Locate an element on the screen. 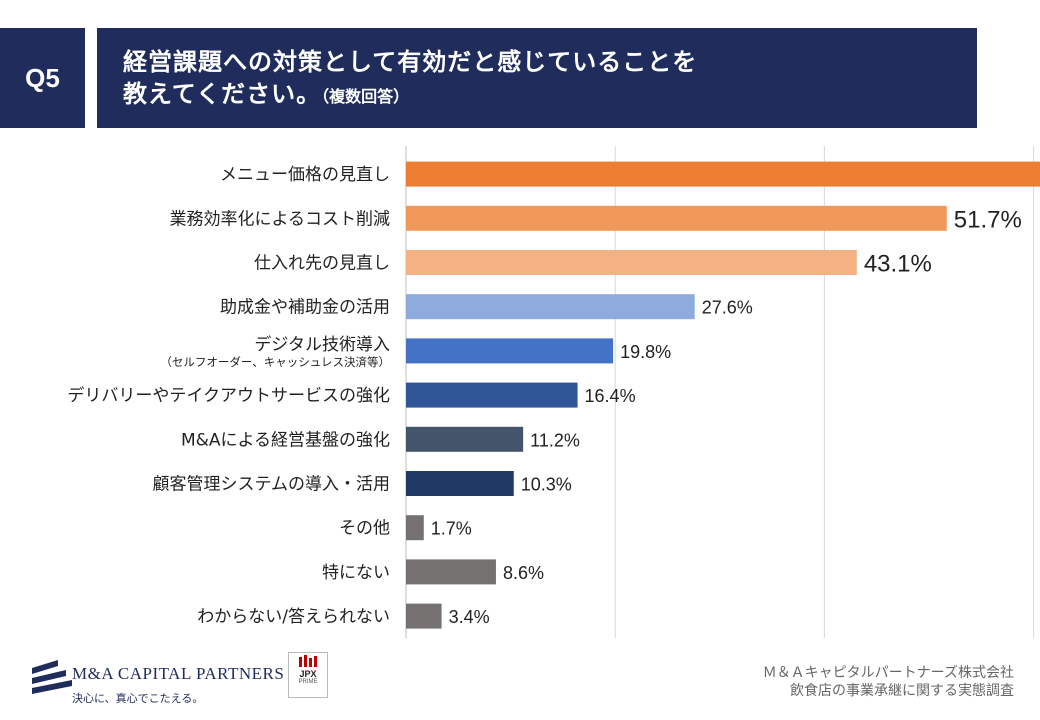  jpx-prime-badge: JPX PRIME is located at coordinates (308, 675).